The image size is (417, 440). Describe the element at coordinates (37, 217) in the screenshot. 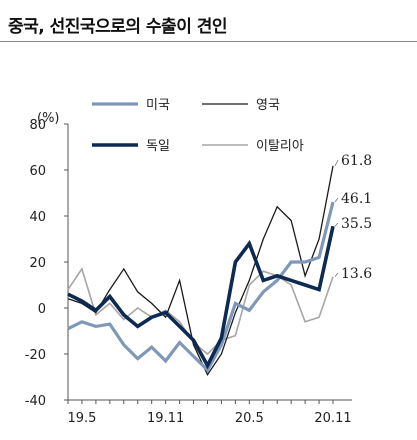

I see `y-tick-label: 40` at that location.